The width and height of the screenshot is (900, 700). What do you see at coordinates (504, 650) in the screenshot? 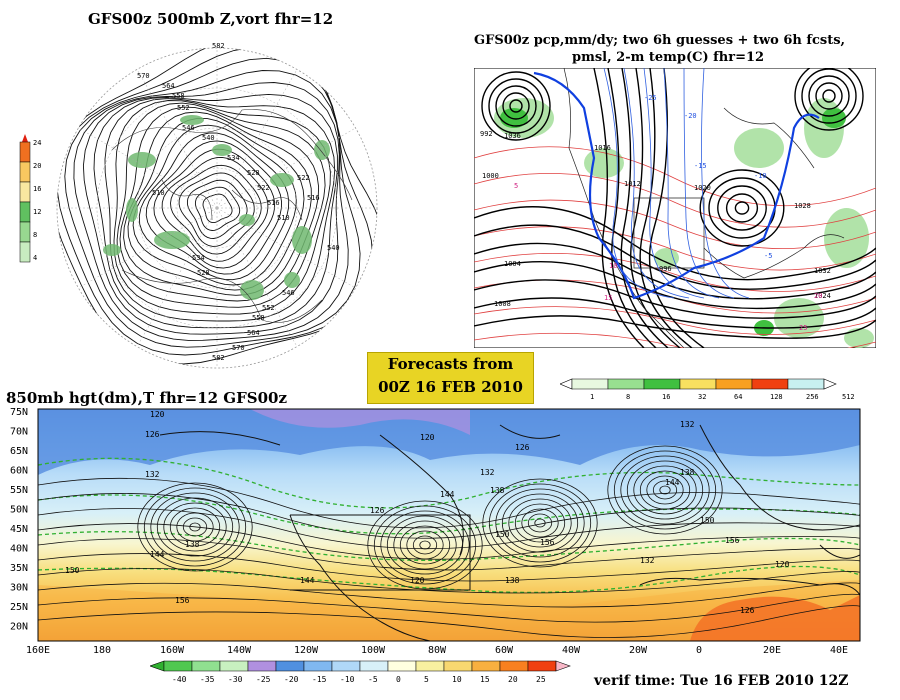
I see `longitude-label: 60W` at bounding box center [504, 650].